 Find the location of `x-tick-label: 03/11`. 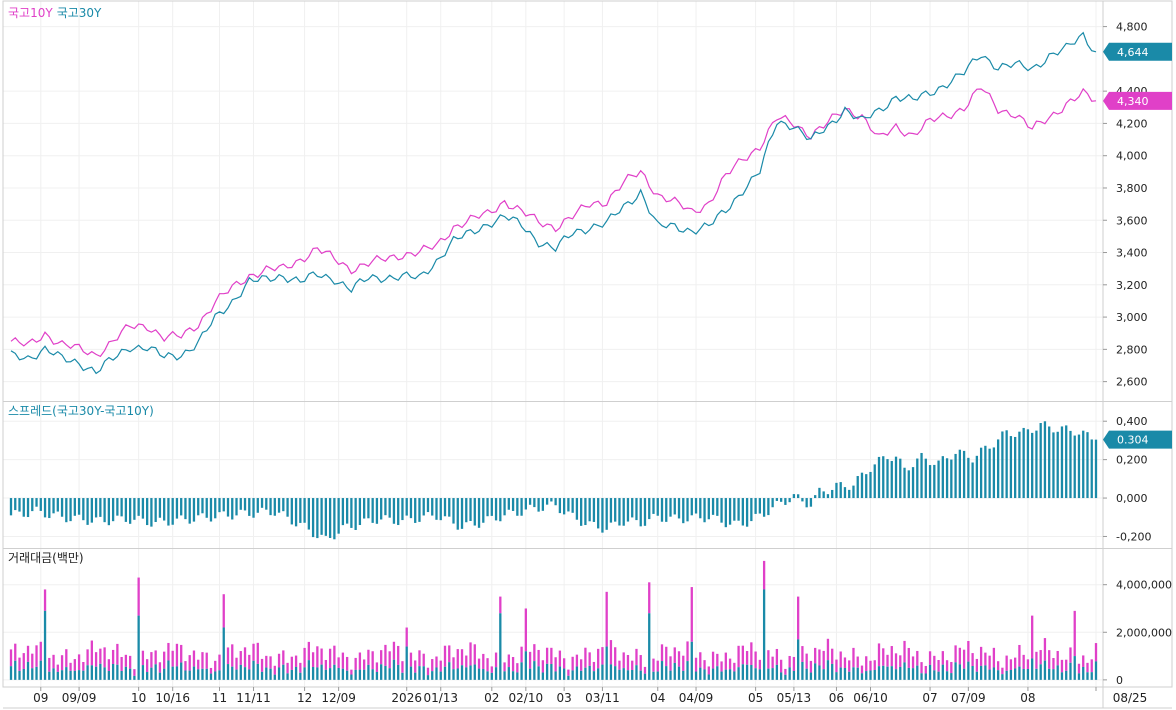

x-tick-label: 03/11 is located at coordinates (602, 698).